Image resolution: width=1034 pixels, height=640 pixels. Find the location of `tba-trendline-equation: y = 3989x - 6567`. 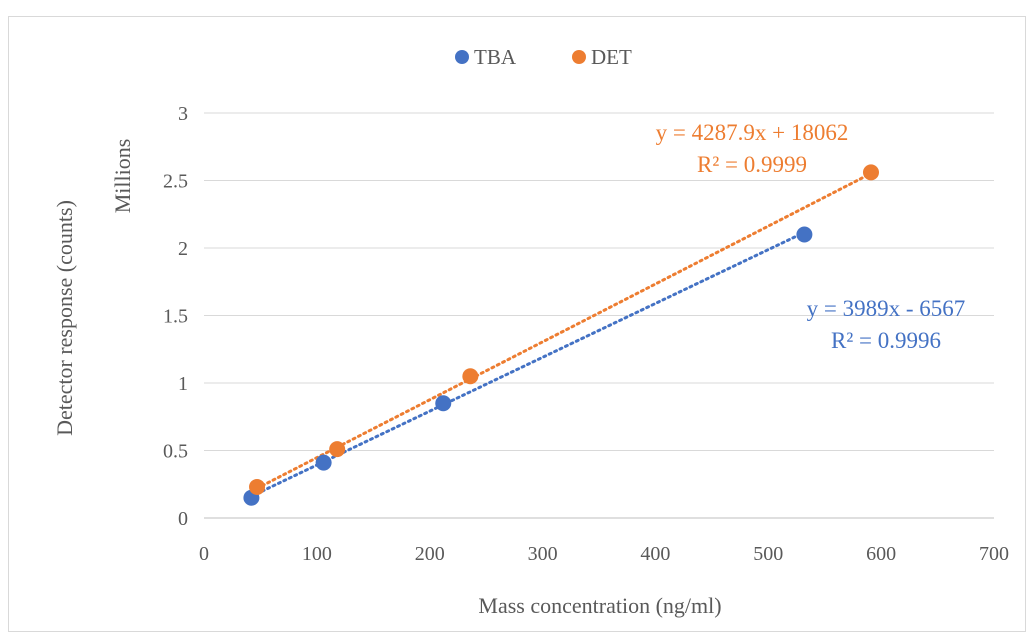

tba-trendline-equation: y = 3989x - 6567 is located at coordinates (886, 308).